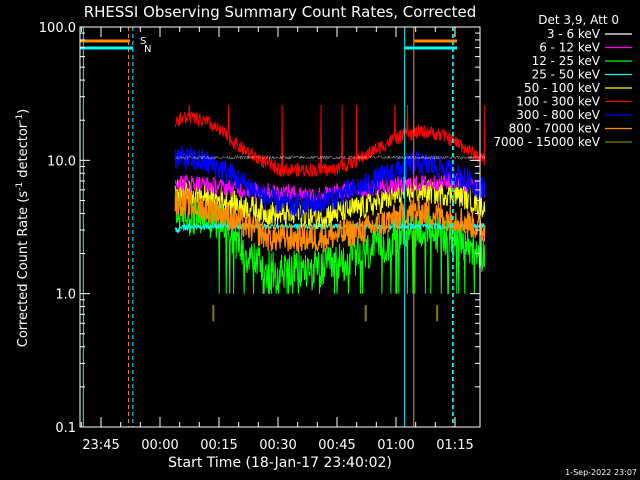  What do you see at coordinates (558, 115) in the screenshot?
I see `legend-label-6: 300 - 800 keV` at bounding box center [558, 115].